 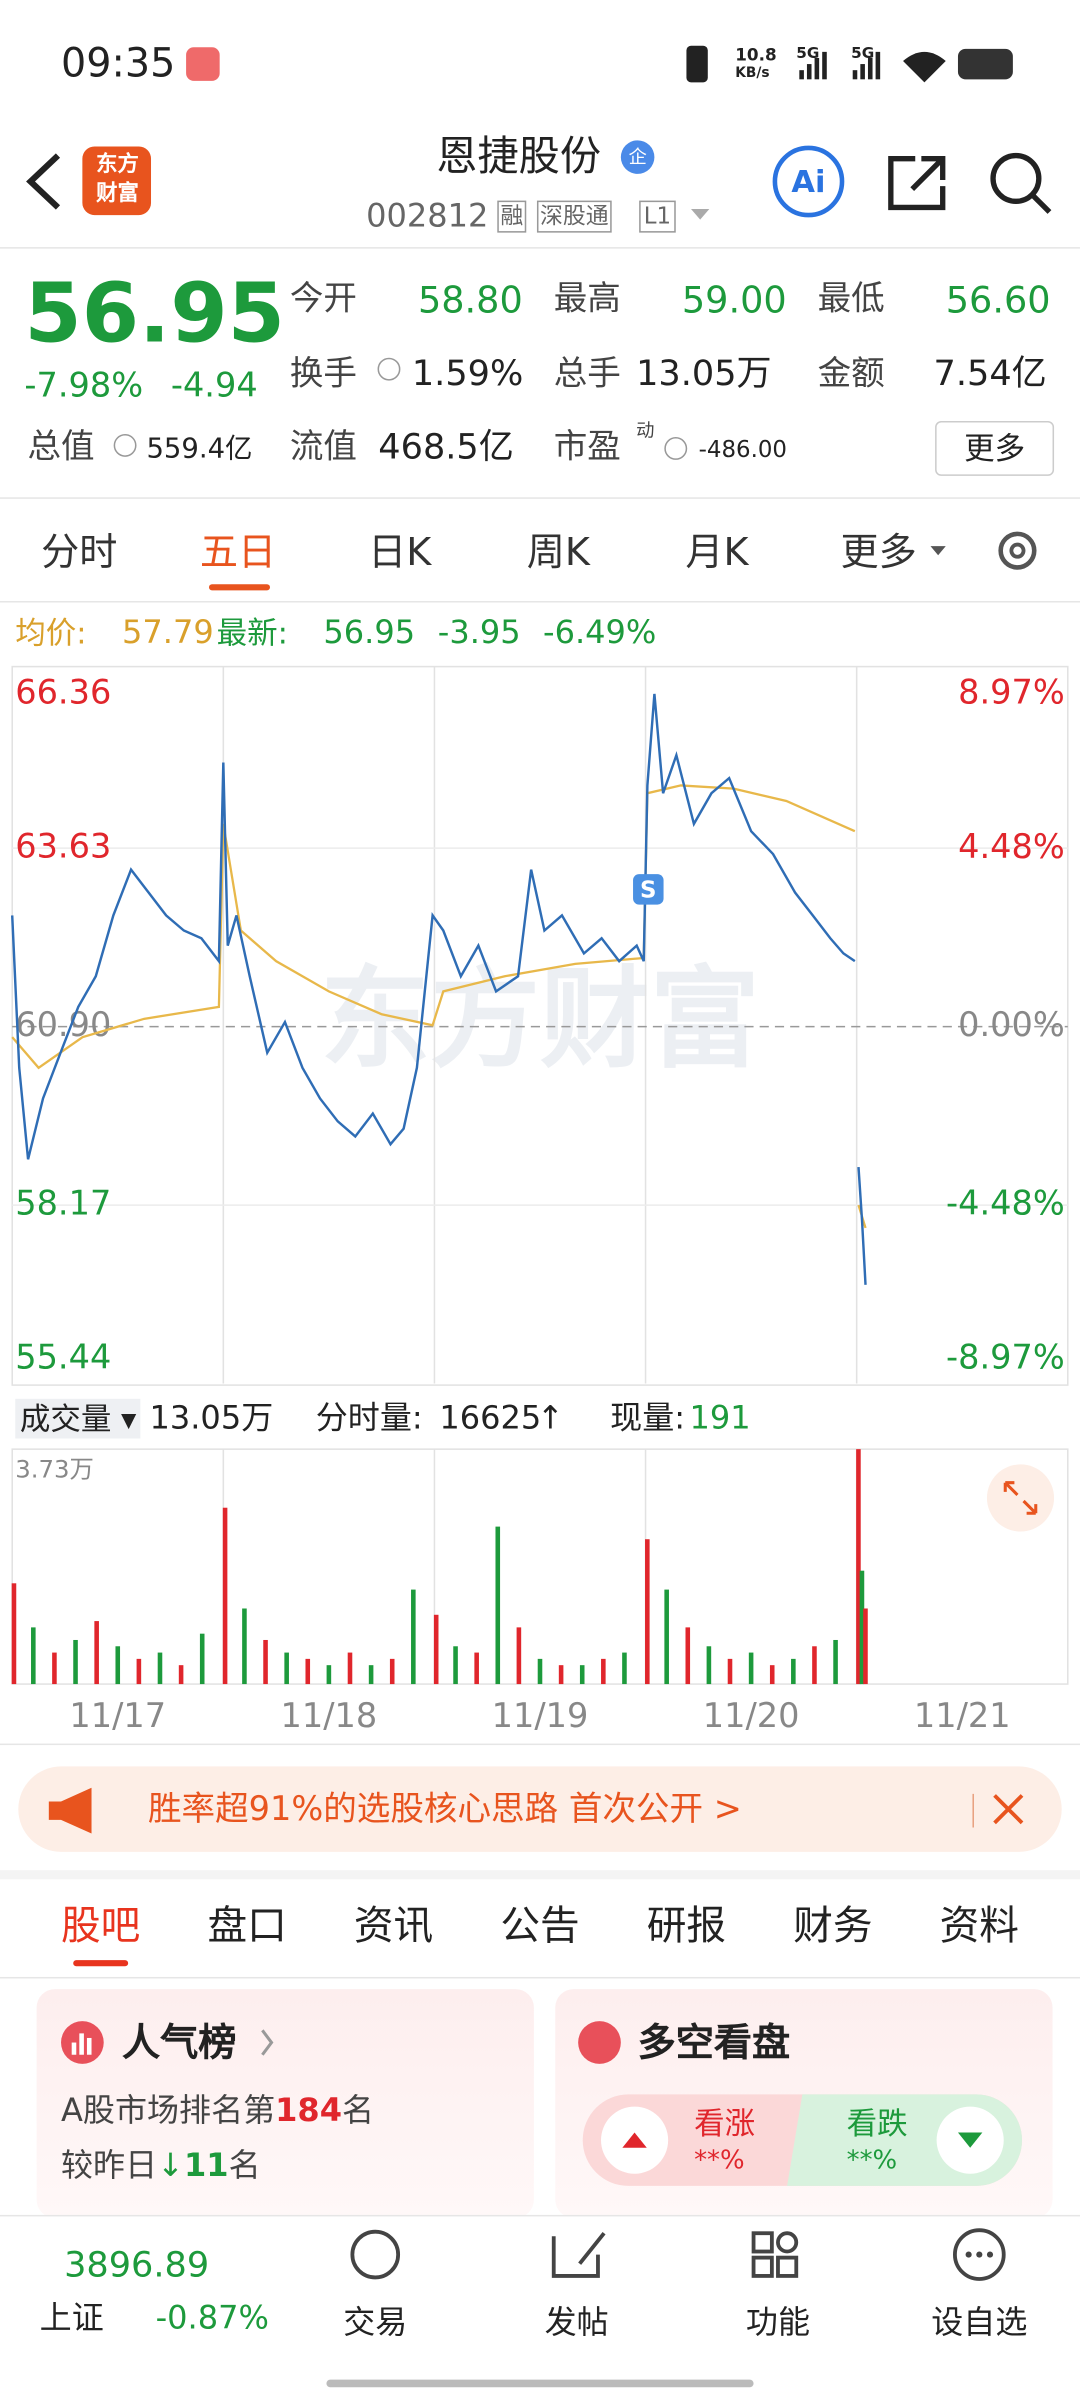 I want to click on tab: 月K, so click(x=717, y=552).